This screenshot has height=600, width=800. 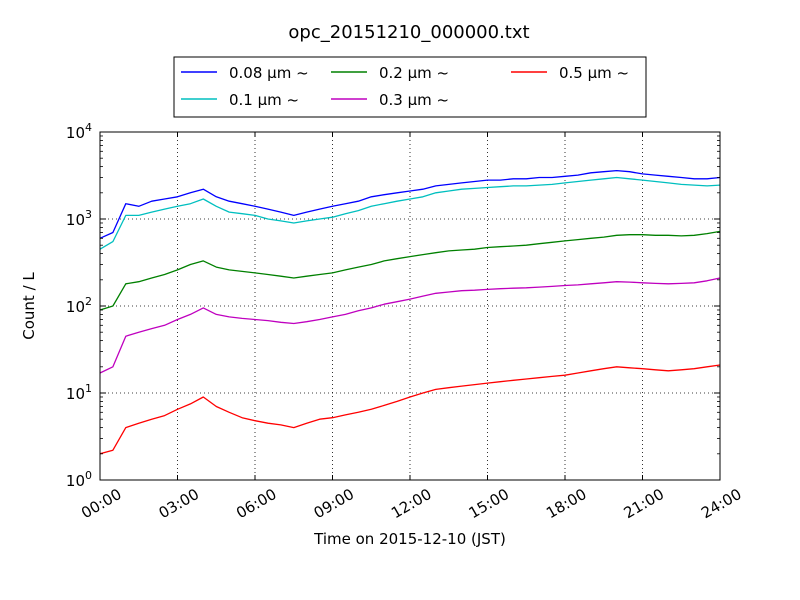 What do you see at coordinates (409, 539) in the screenshot?
I see `x-axis-label: Time on 2015-12-10 (JST)` at bounding box center [409, 539].